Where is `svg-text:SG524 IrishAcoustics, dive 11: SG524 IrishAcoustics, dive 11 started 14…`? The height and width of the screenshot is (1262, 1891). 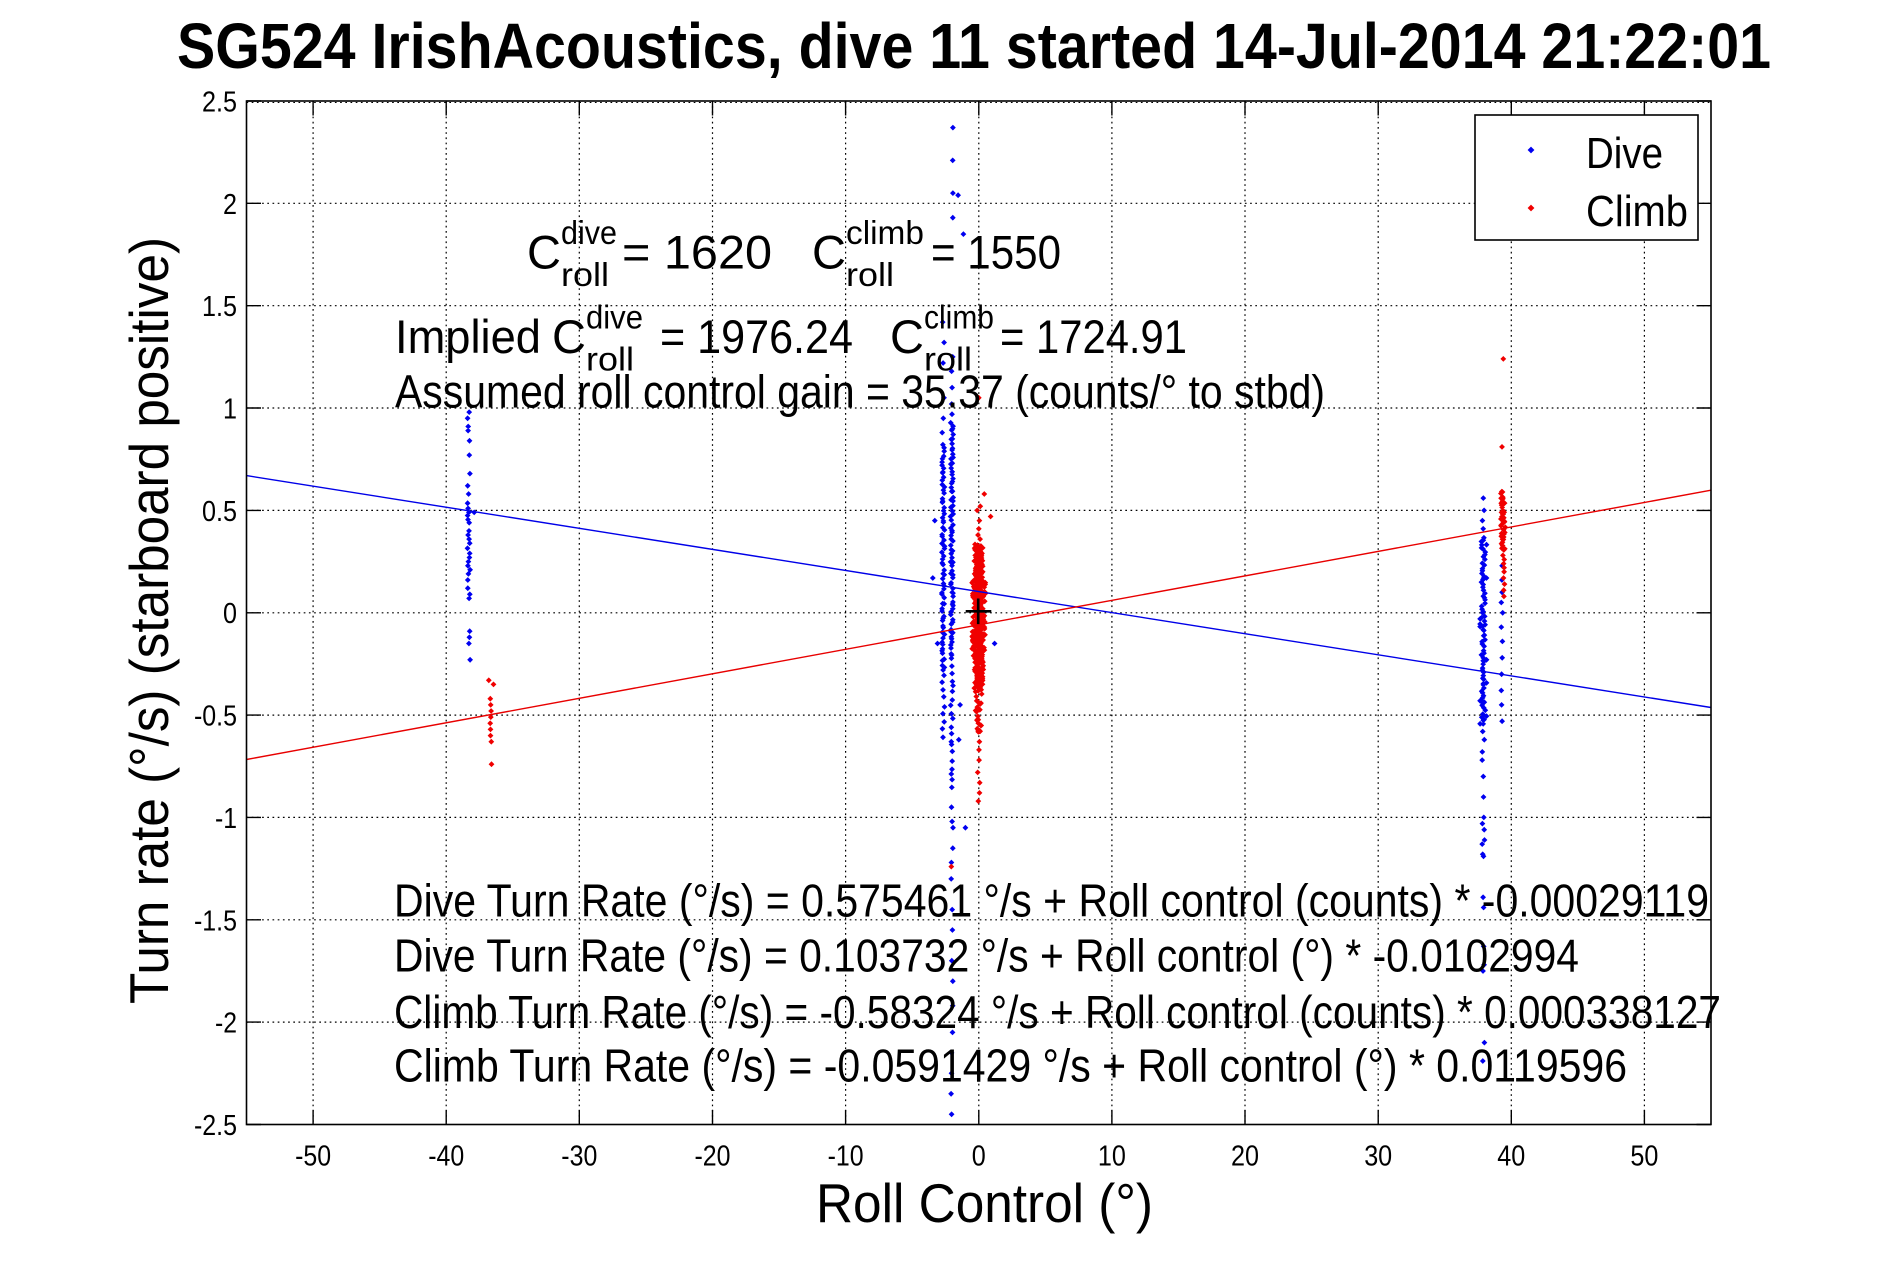
svg-text:SG524 IrishAcoustics, dive 11: SG524 IrishAcoustics, dive 11 started 14… is located at coordinates (974, 46).